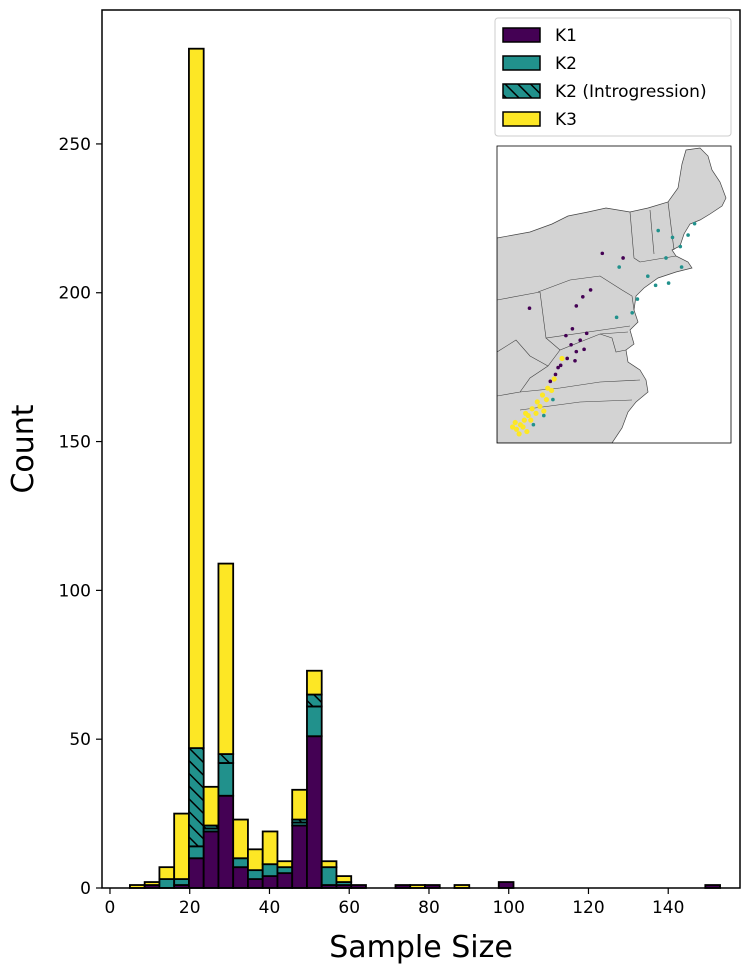  What do you see at coordinates (521, 63) in the screenshot?
I see `legend-swatch-k2` at bounding box center [521, 63].